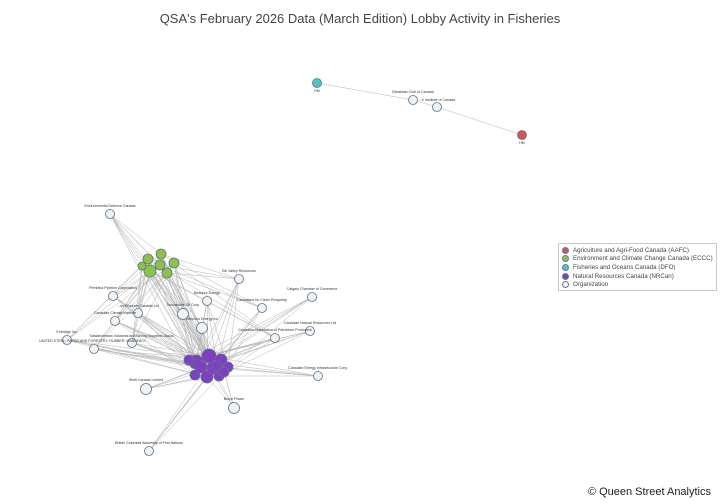 The height and width of the screenshot is (504, 720). Describe the element at coordinates (146, 389) in the screenshot. I see `shell-node` at that location.